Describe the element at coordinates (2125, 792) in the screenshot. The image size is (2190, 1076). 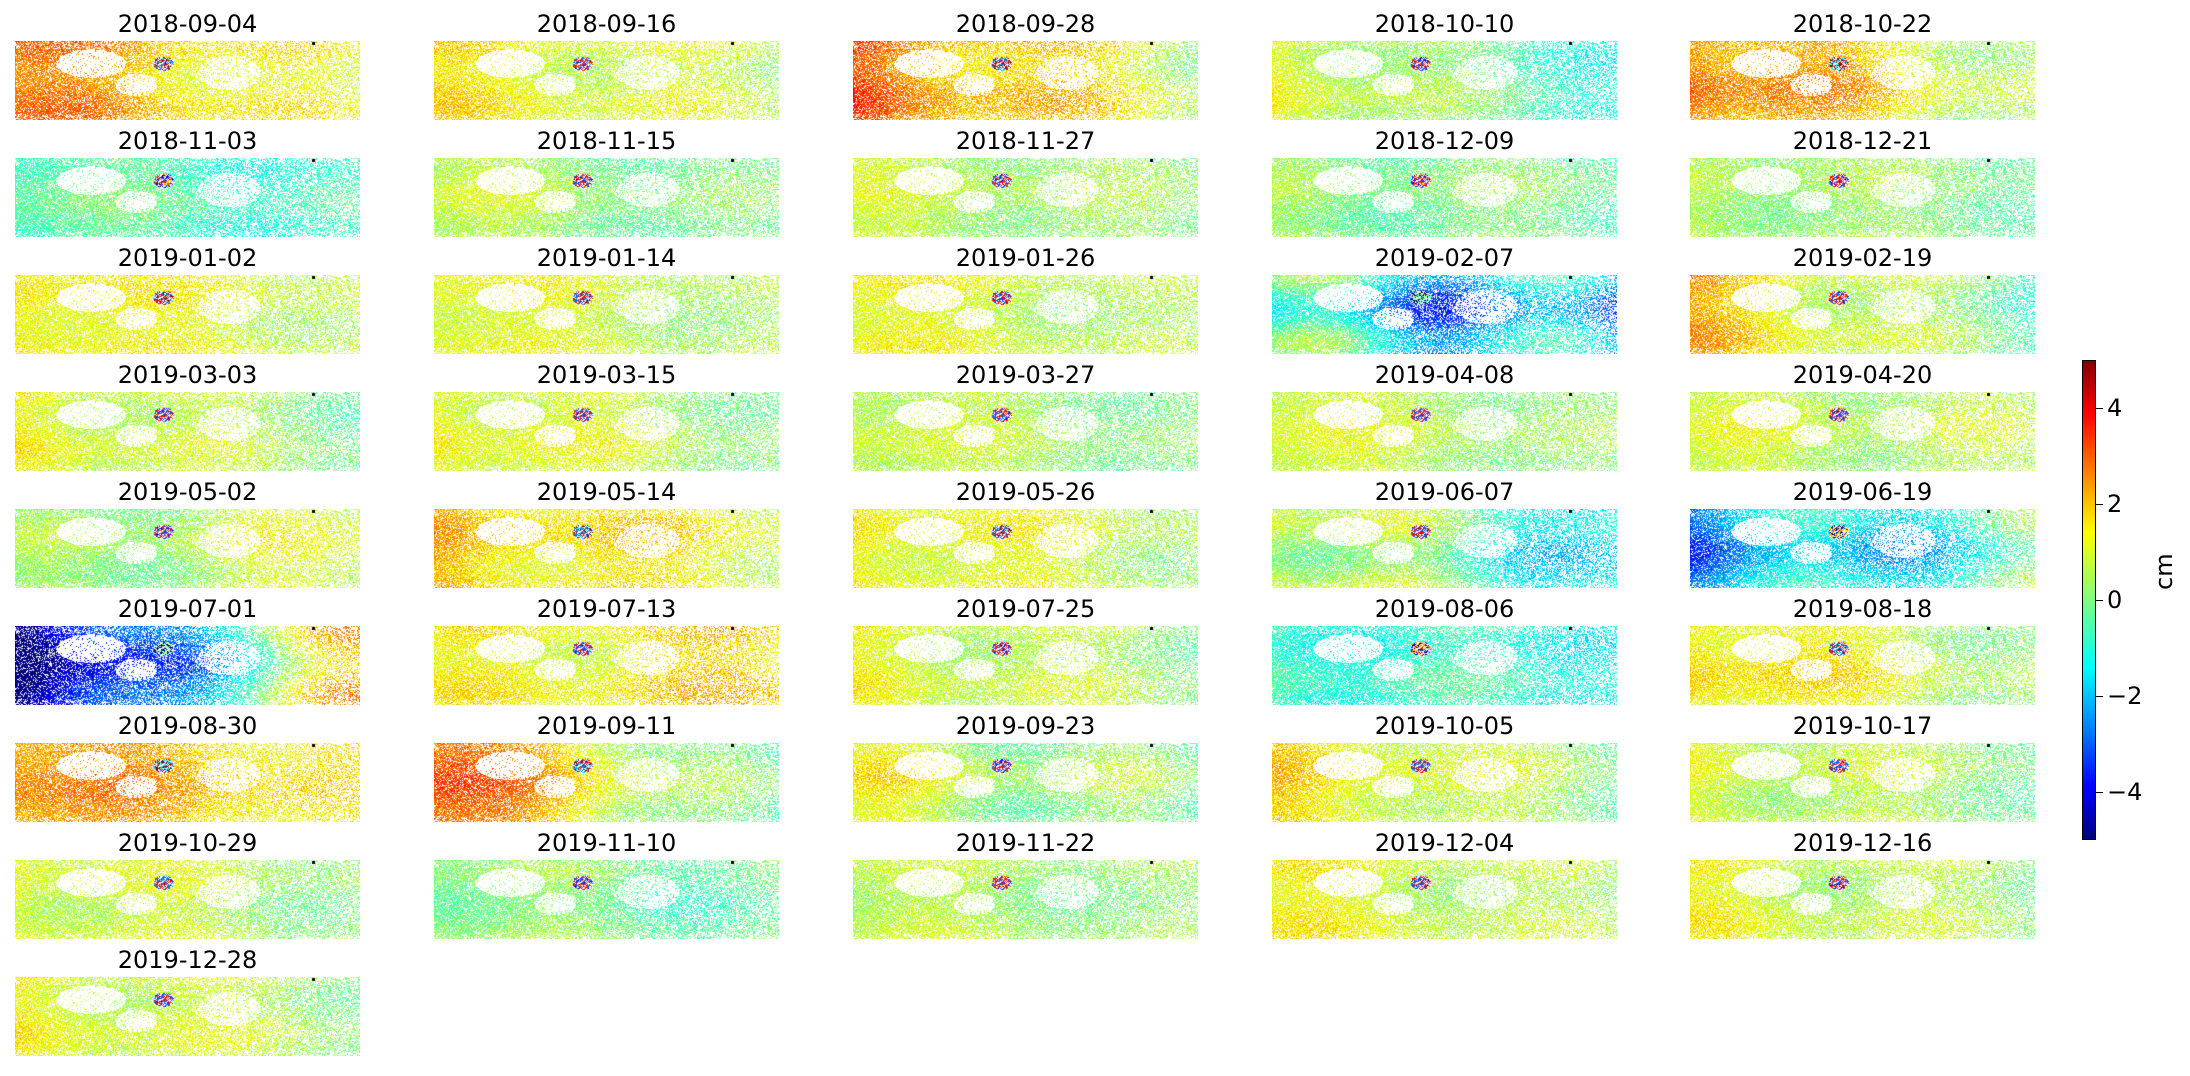
I see `colorbar-tick-label: −4` at that location.